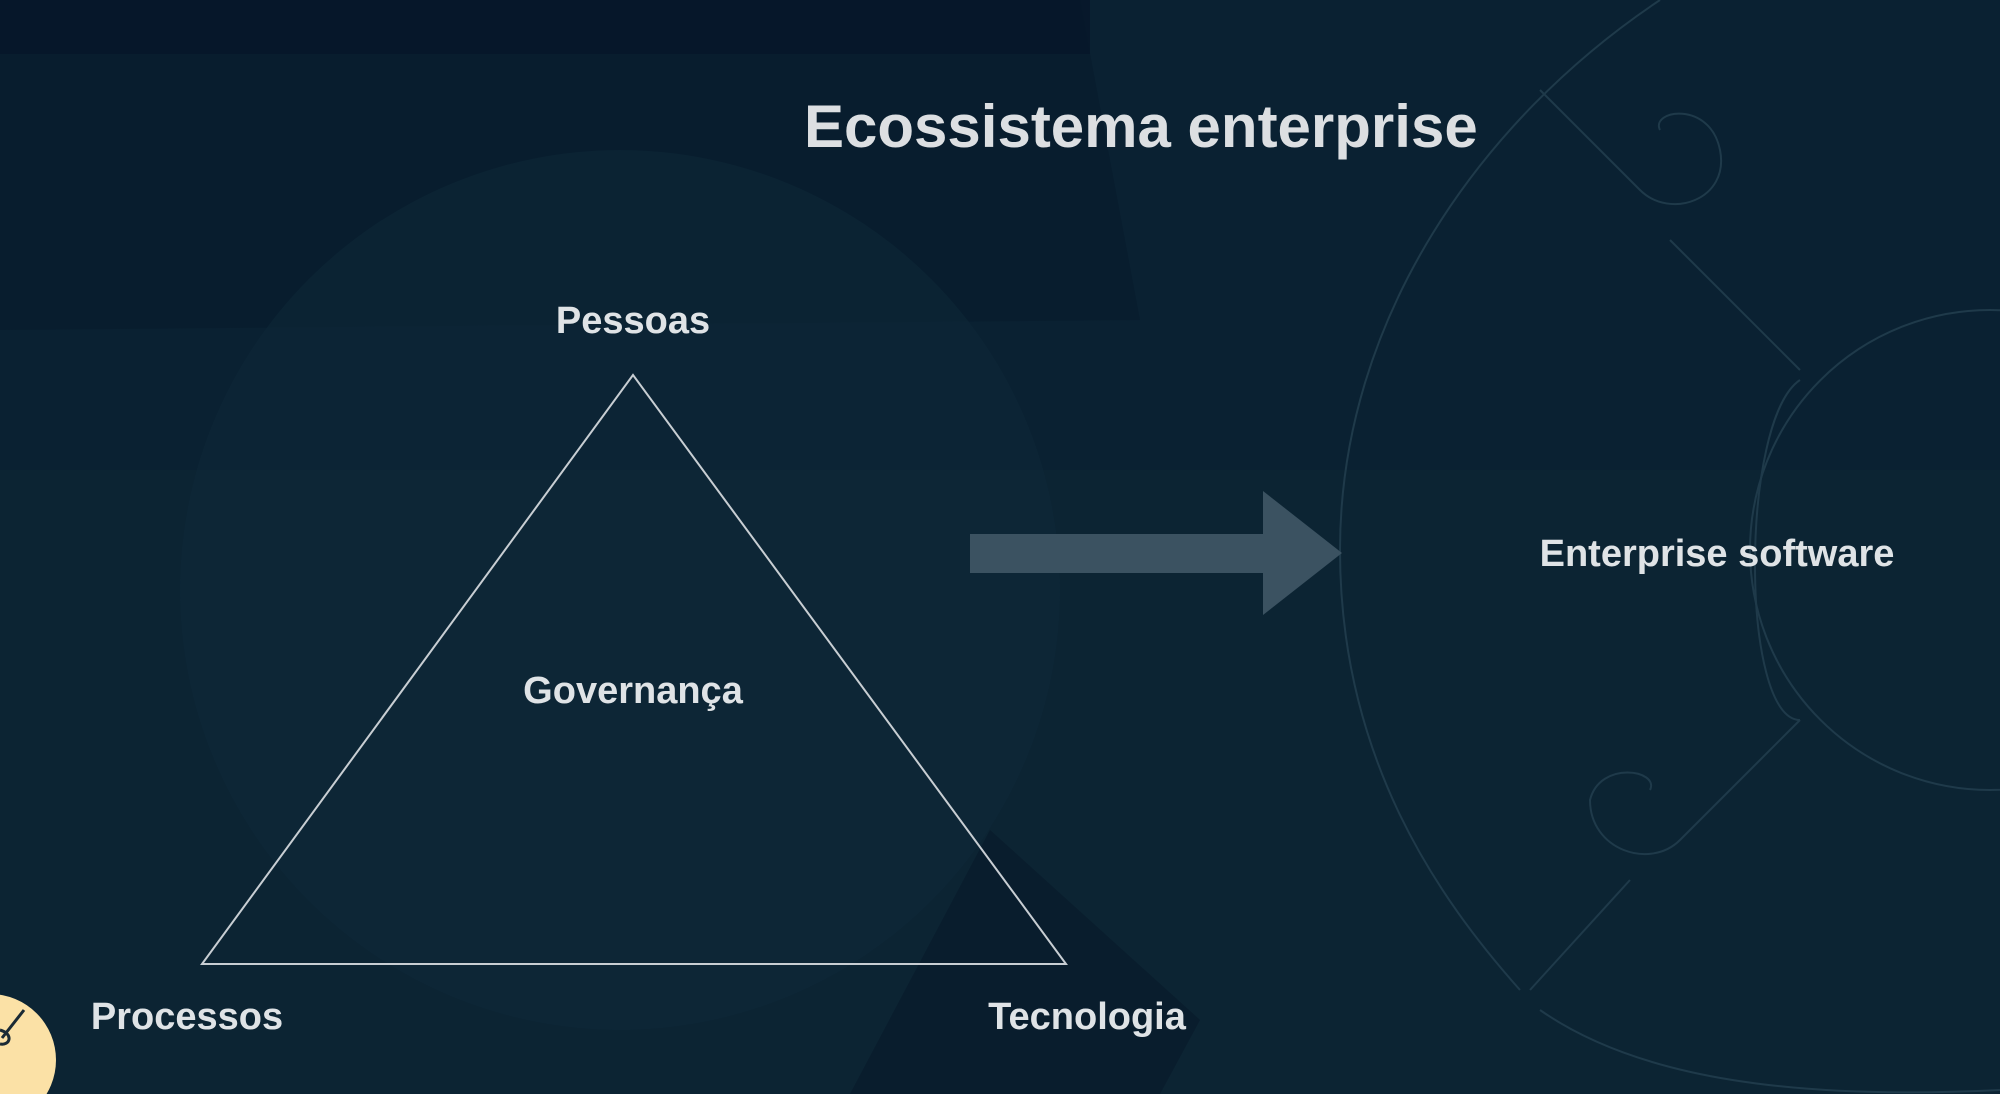 Image resolution: width=2000 pixels, height=1094 pixels. I want to click on accent-circle, so click(28, 1044).